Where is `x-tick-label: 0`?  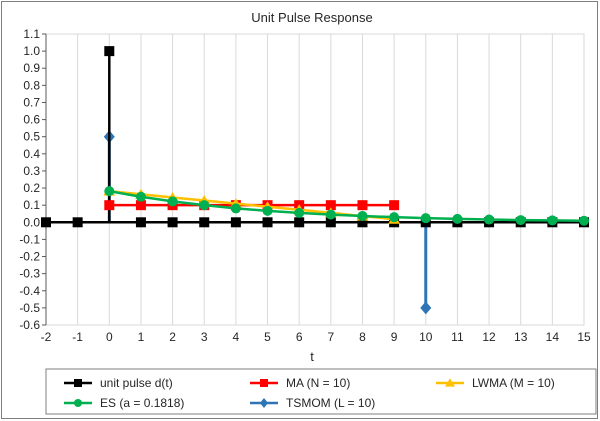 x-tick-label: 0 is located at coordinates (109, 337).